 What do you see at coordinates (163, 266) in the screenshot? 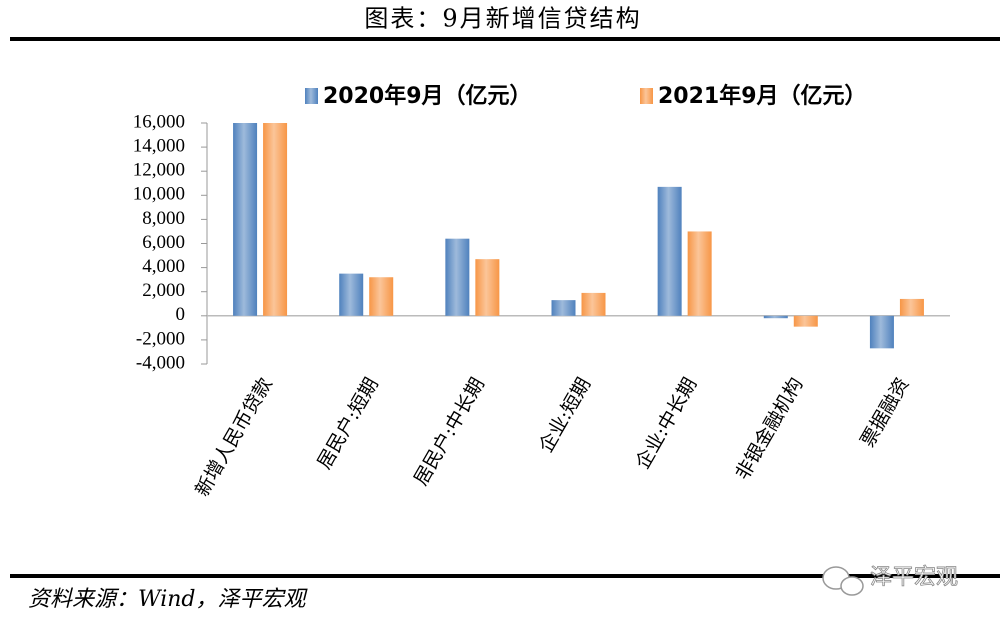
I see `y-tick-label: 4,000` at bounding box center [163, 266].